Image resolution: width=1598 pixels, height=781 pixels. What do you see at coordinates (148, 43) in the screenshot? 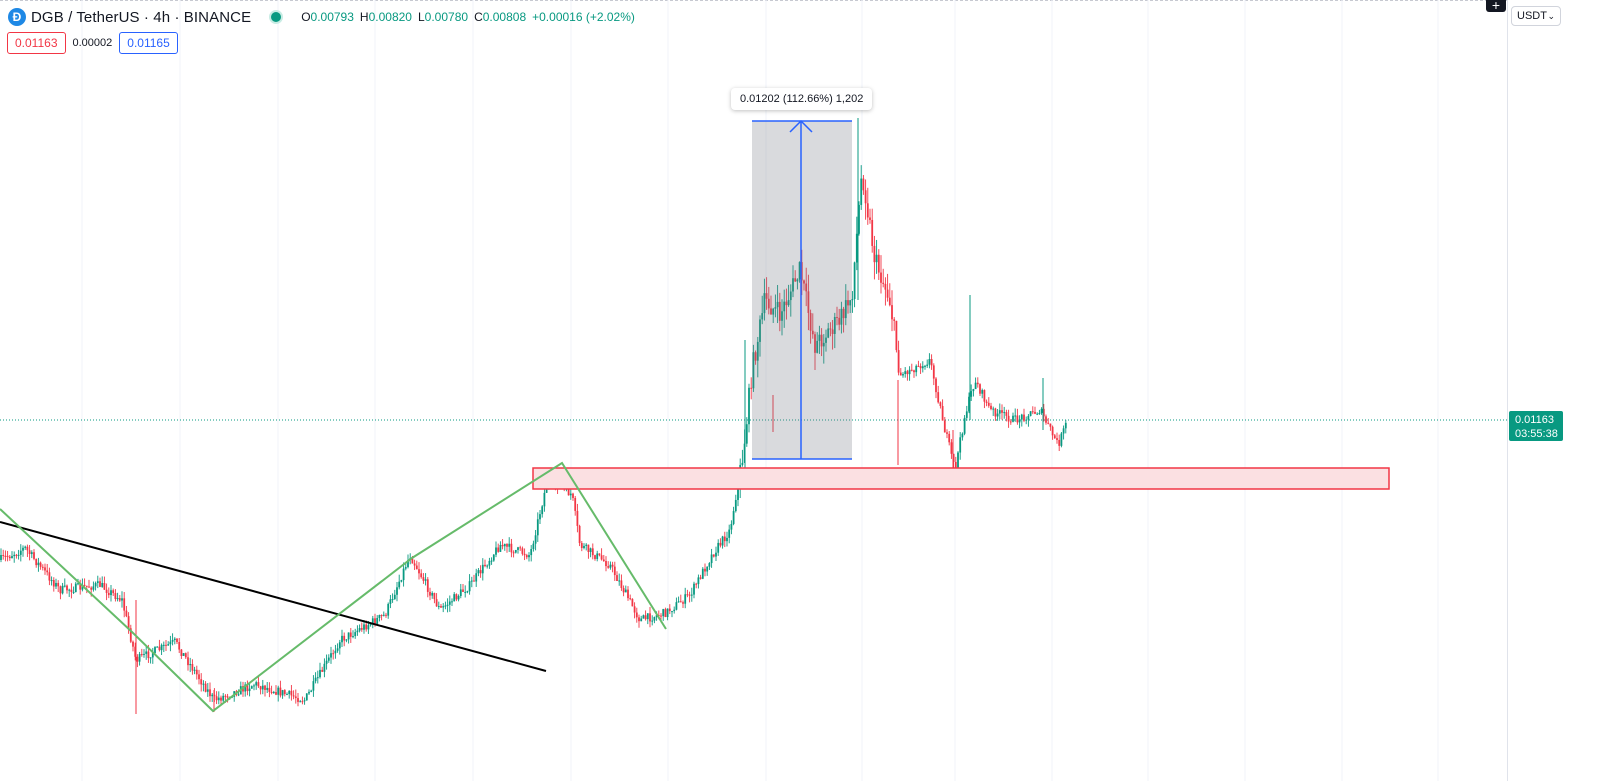
I see `buy-button: 0.01165` at bounding box center [148, 43].